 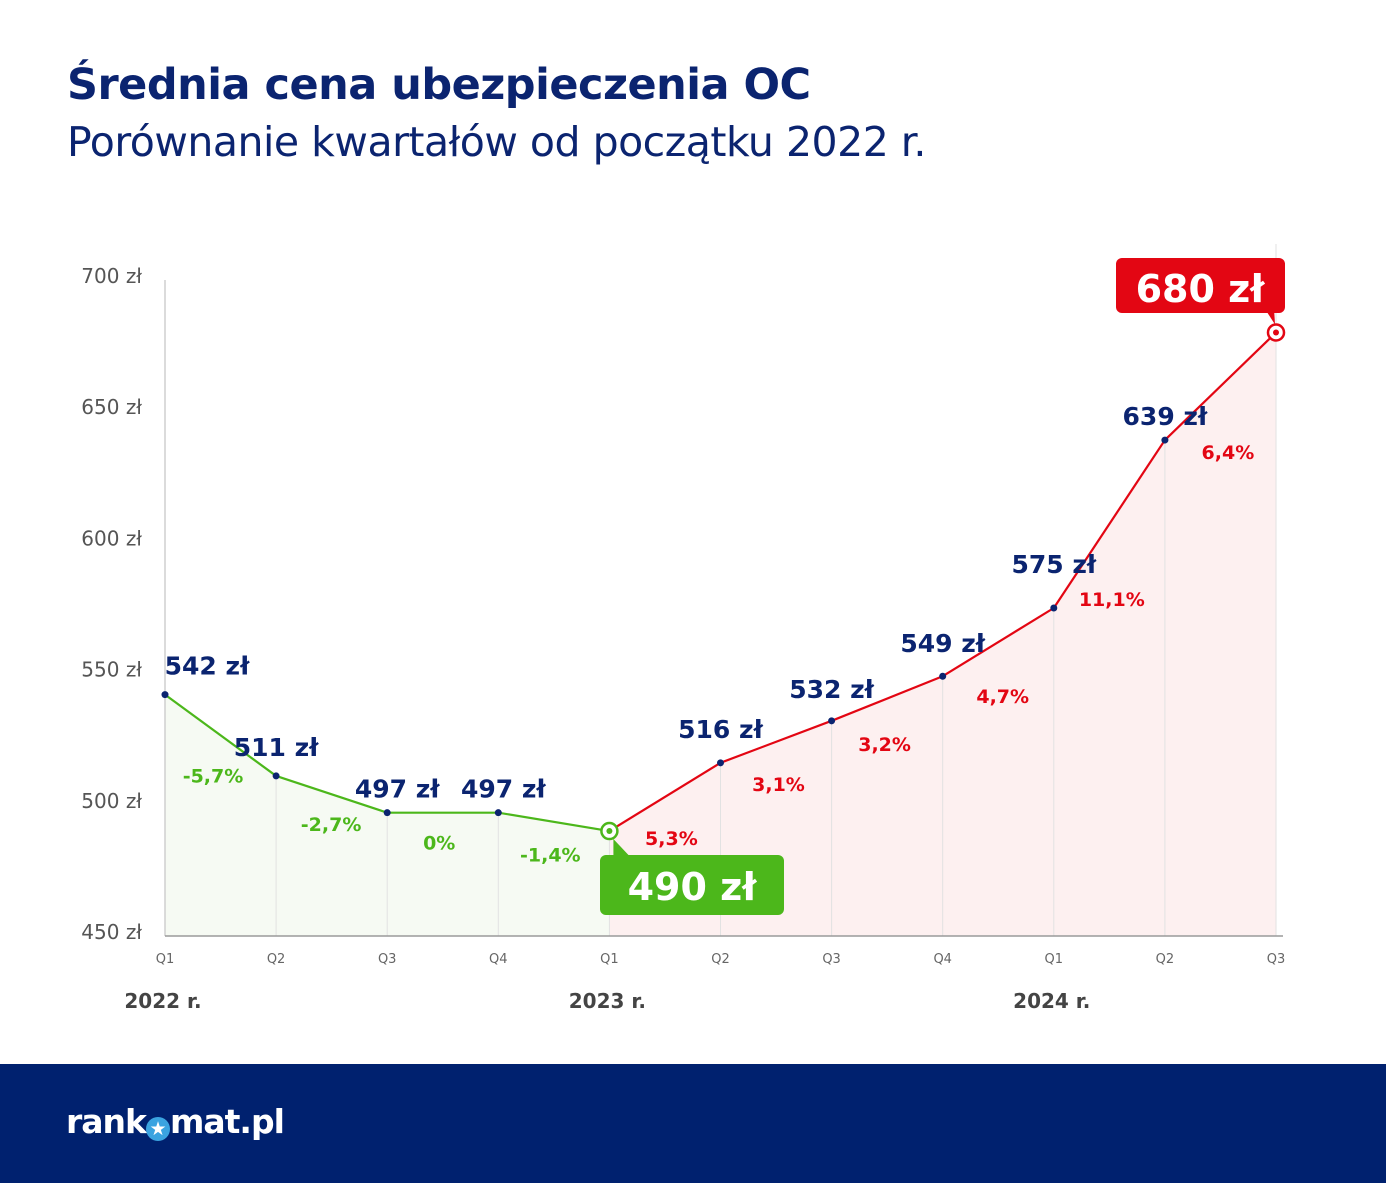 What do you see at coordinates (621, 848) in the screenshot?
I see `callout-pointer` at bounding box center [621, 848].